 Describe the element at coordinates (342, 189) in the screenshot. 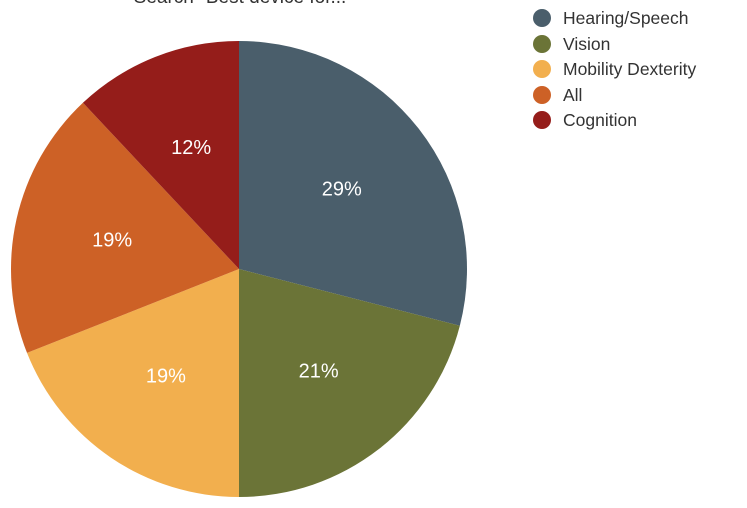

I see `slice-label-hearing-speech: 29%` at that location.